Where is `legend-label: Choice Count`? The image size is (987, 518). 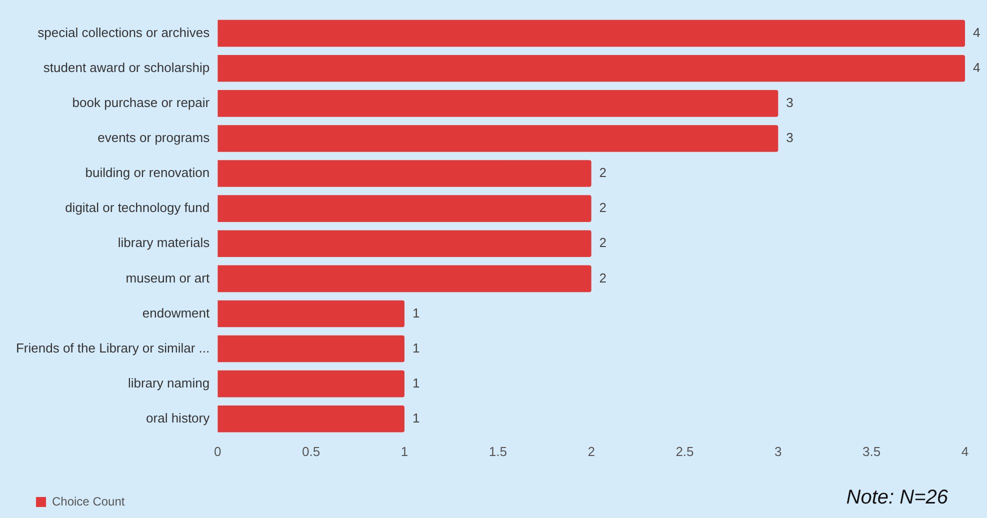 legend-label: Choice Count is located at coordinates (89, 501).